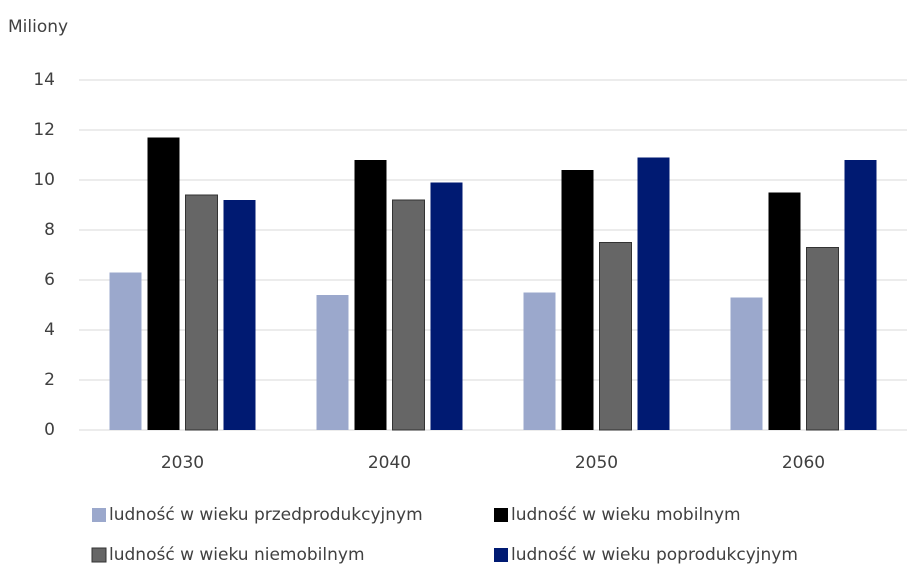 The height and width of the screenshot is (569, 911). Describe the element at coordinates (803, 463) in the screenshot. I see `x-tick-label: 2060` at that location.